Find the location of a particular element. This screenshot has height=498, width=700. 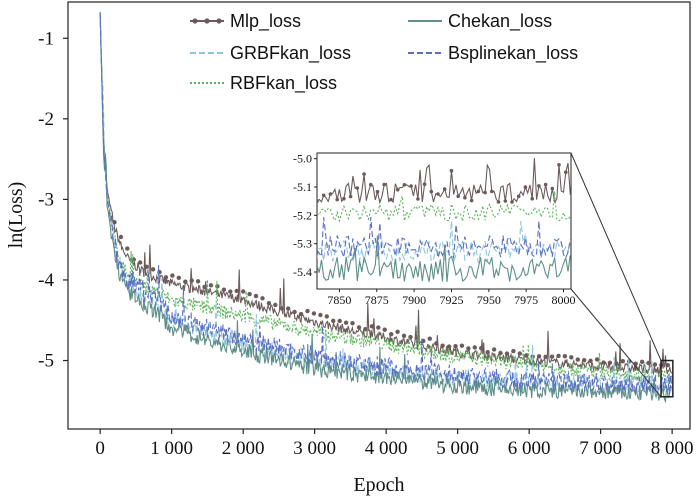

legend-label: RBFkan_loss is located at coordinates (283, 83).